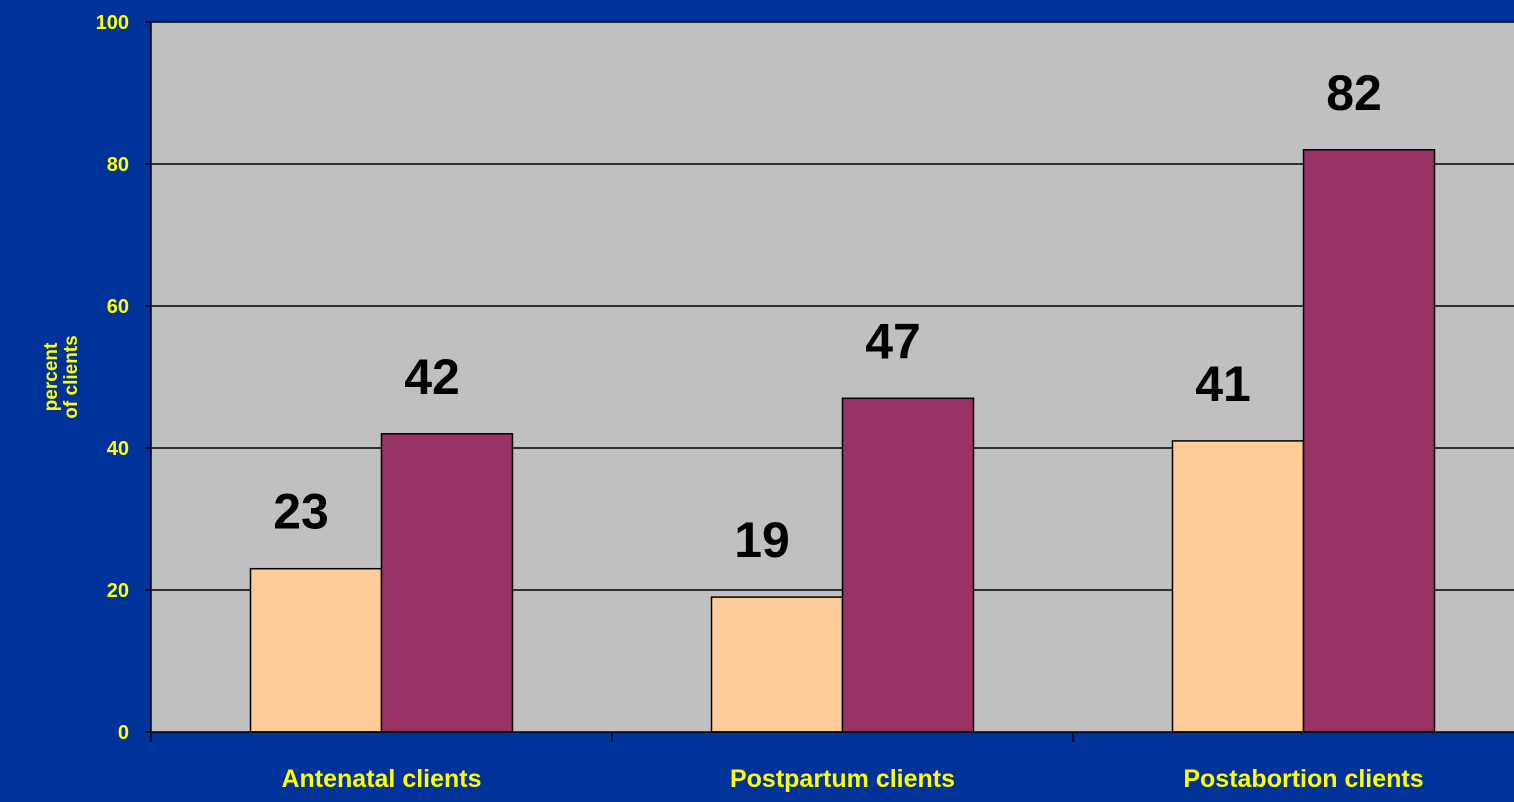 This screenshot has width=1514, height=802. What do you see at coordinates (118, 307) in the screenshot?
I see `y-tick-label: 60` at bounding box center [118, 307].